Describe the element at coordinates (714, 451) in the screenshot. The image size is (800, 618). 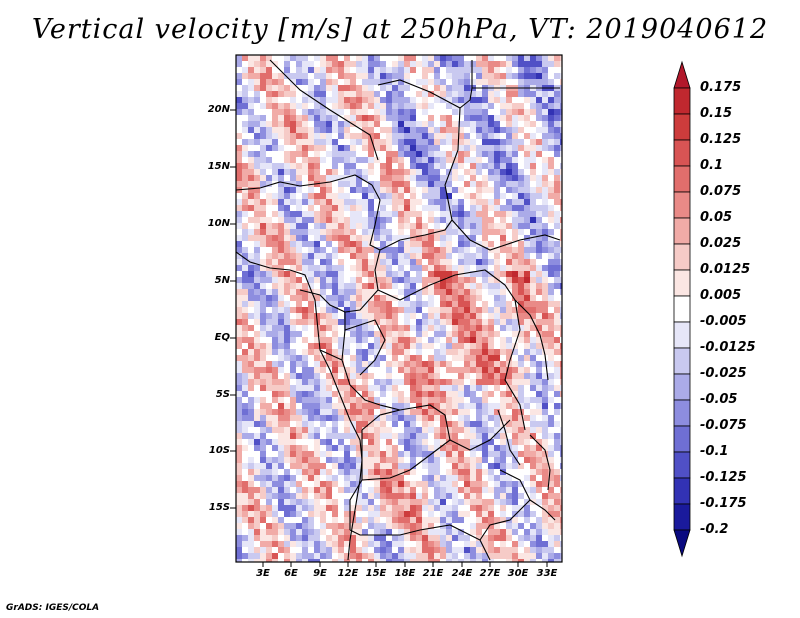
I see `colorbar-label: -0.1` at that location.